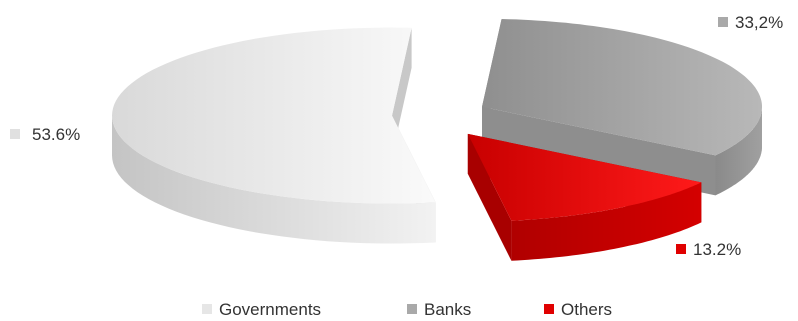  Describe the element at coordinates (584, 177) in the screenshot. I see `pie-top-others` at that location.